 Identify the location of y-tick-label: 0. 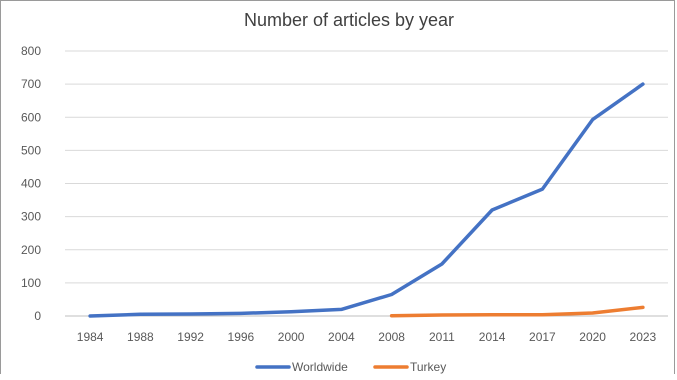
(37, 316).